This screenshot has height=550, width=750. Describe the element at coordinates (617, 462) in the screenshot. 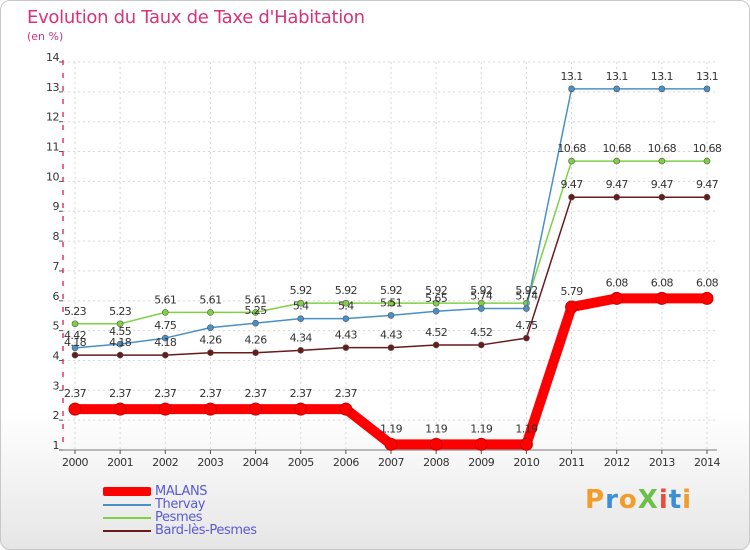

I see `x-tick-label: 2012` at that location.